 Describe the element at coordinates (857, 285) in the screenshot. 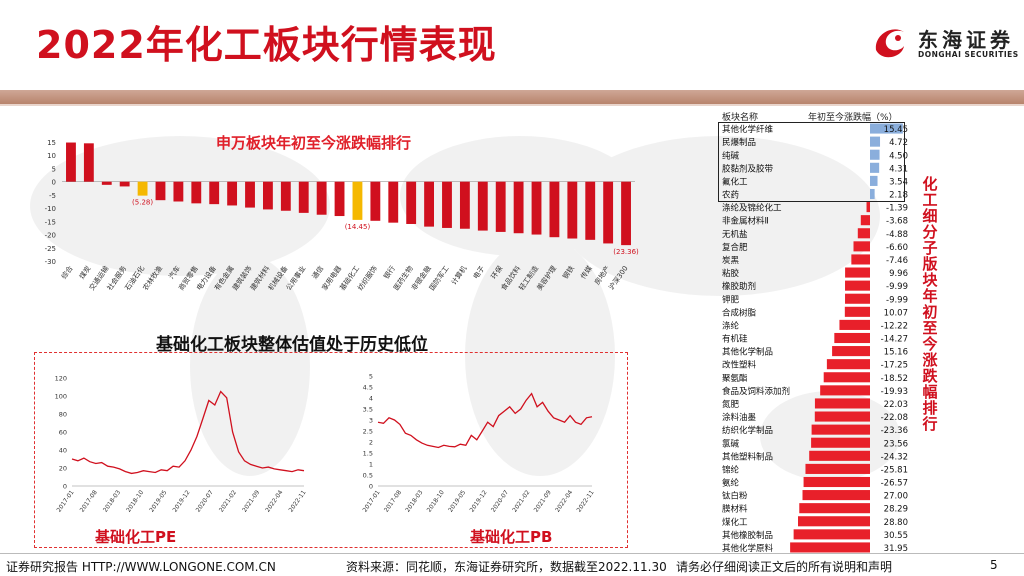

I see `bar-橡胶助剂` at that location.